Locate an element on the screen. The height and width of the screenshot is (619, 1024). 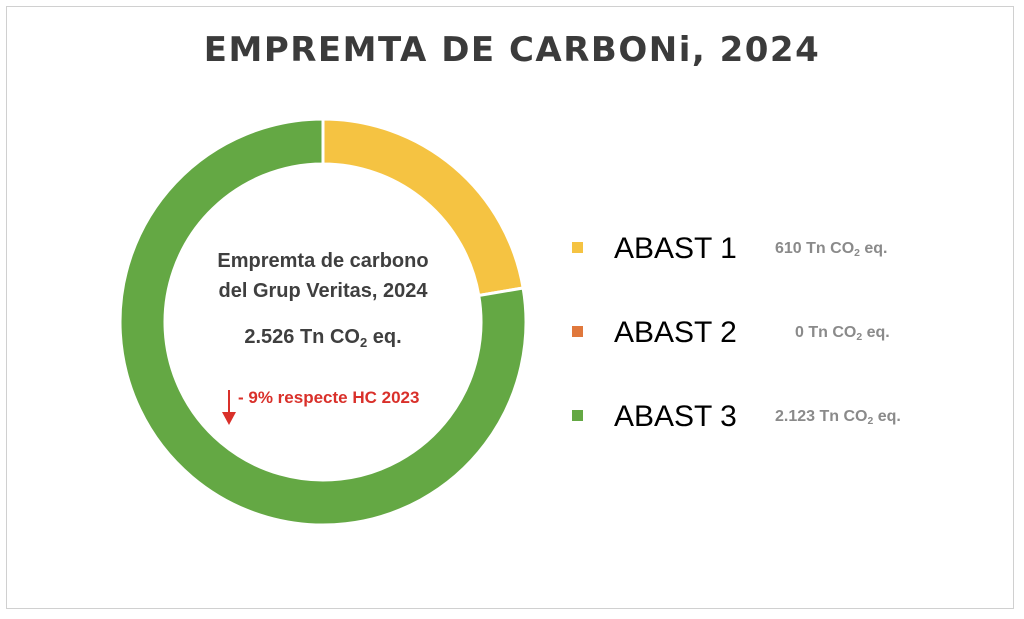
chart-title: EMPREMTA DE CARBONi, 2024 is located at coordinates (512, 50).